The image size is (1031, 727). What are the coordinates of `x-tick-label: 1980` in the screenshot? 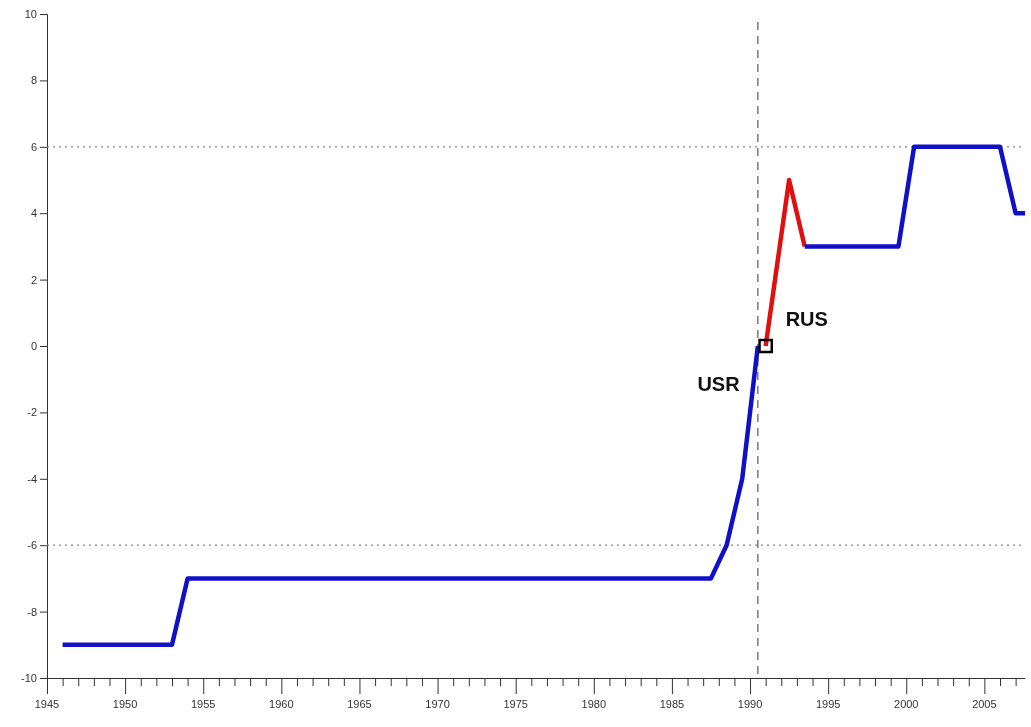 It's located at (594, 704).